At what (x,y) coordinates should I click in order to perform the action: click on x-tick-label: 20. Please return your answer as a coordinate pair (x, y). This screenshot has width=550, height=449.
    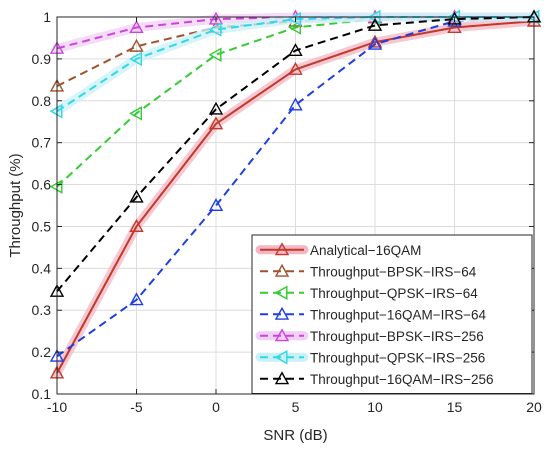
    Looking at the image, I should click on (534, 407).